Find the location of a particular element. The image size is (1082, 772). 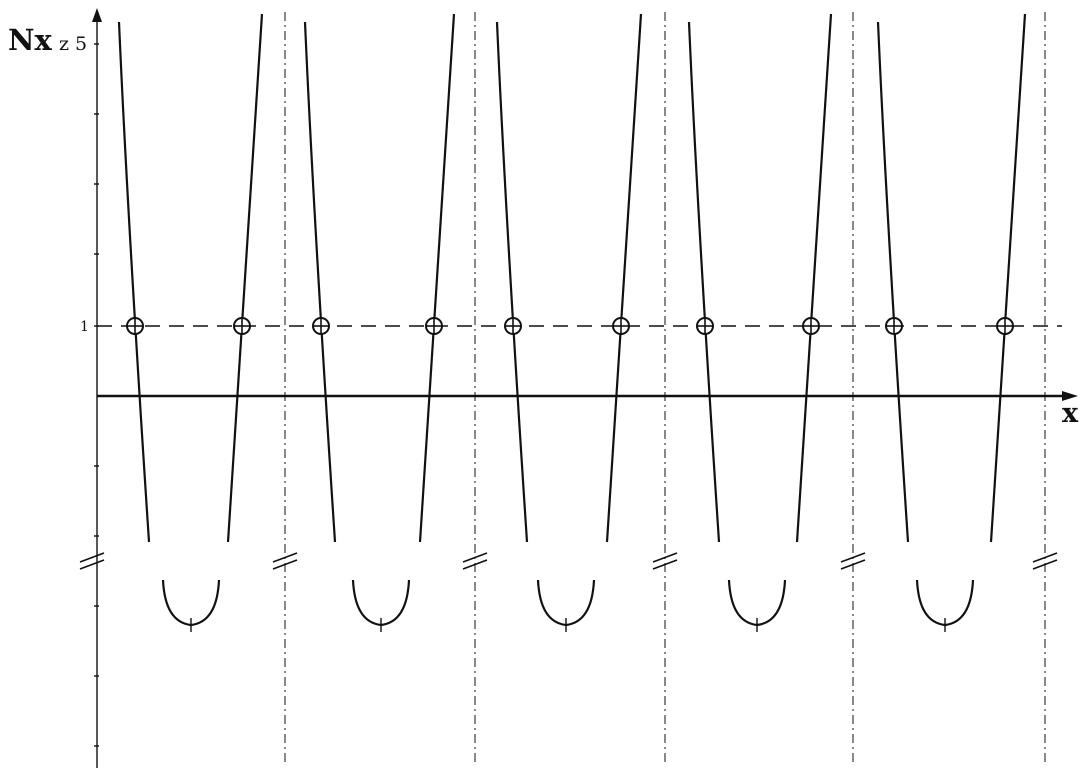

y-axis-label-sub: z 5 is located at coordinates (73, 44).